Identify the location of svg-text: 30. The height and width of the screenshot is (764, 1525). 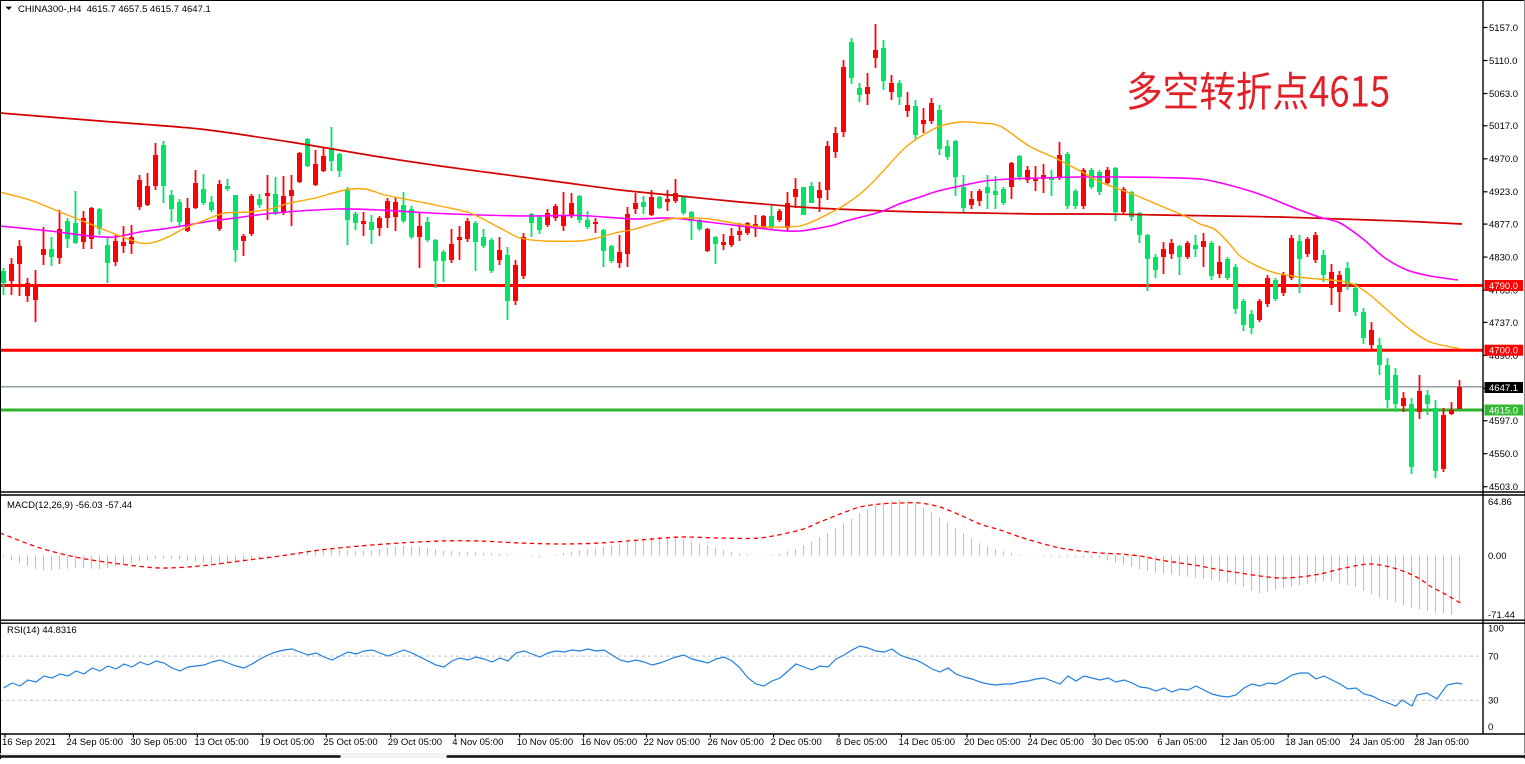
(1493, 701).